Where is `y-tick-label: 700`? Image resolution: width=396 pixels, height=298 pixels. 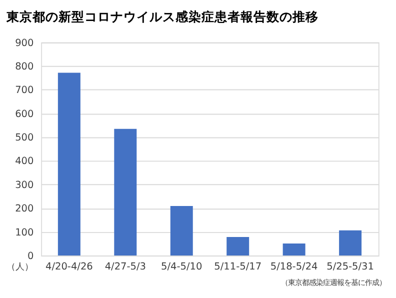 y-tick-label: 700 is located at coordinates (24, 90).